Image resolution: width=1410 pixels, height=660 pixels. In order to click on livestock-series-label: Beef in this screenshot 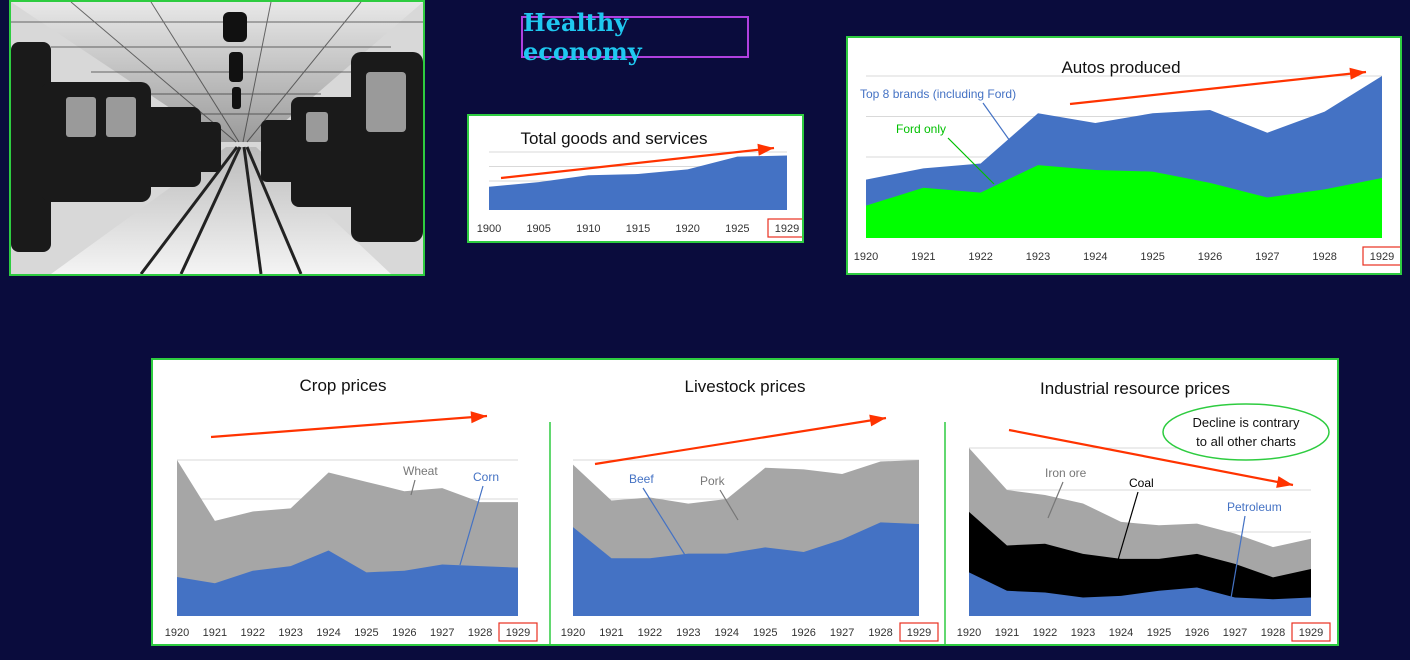, I will do `click(641, 479)`.